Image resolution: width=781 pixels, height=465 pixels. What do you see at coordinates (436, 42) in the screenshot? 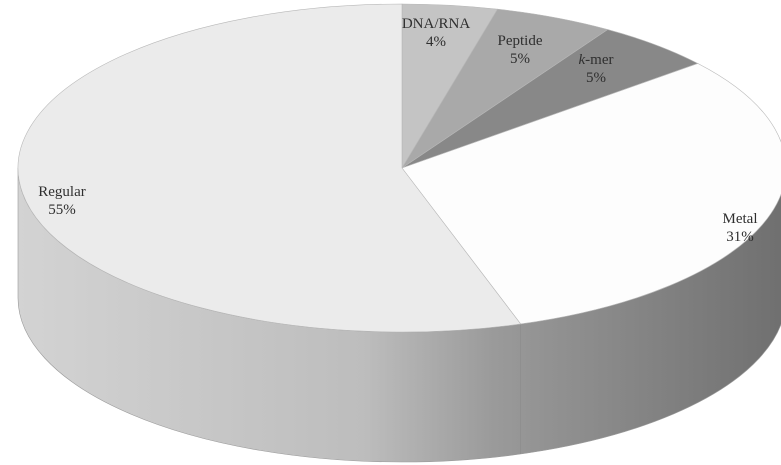
I see `pie-label-percent: 4%` at bounding box center [436, 42].